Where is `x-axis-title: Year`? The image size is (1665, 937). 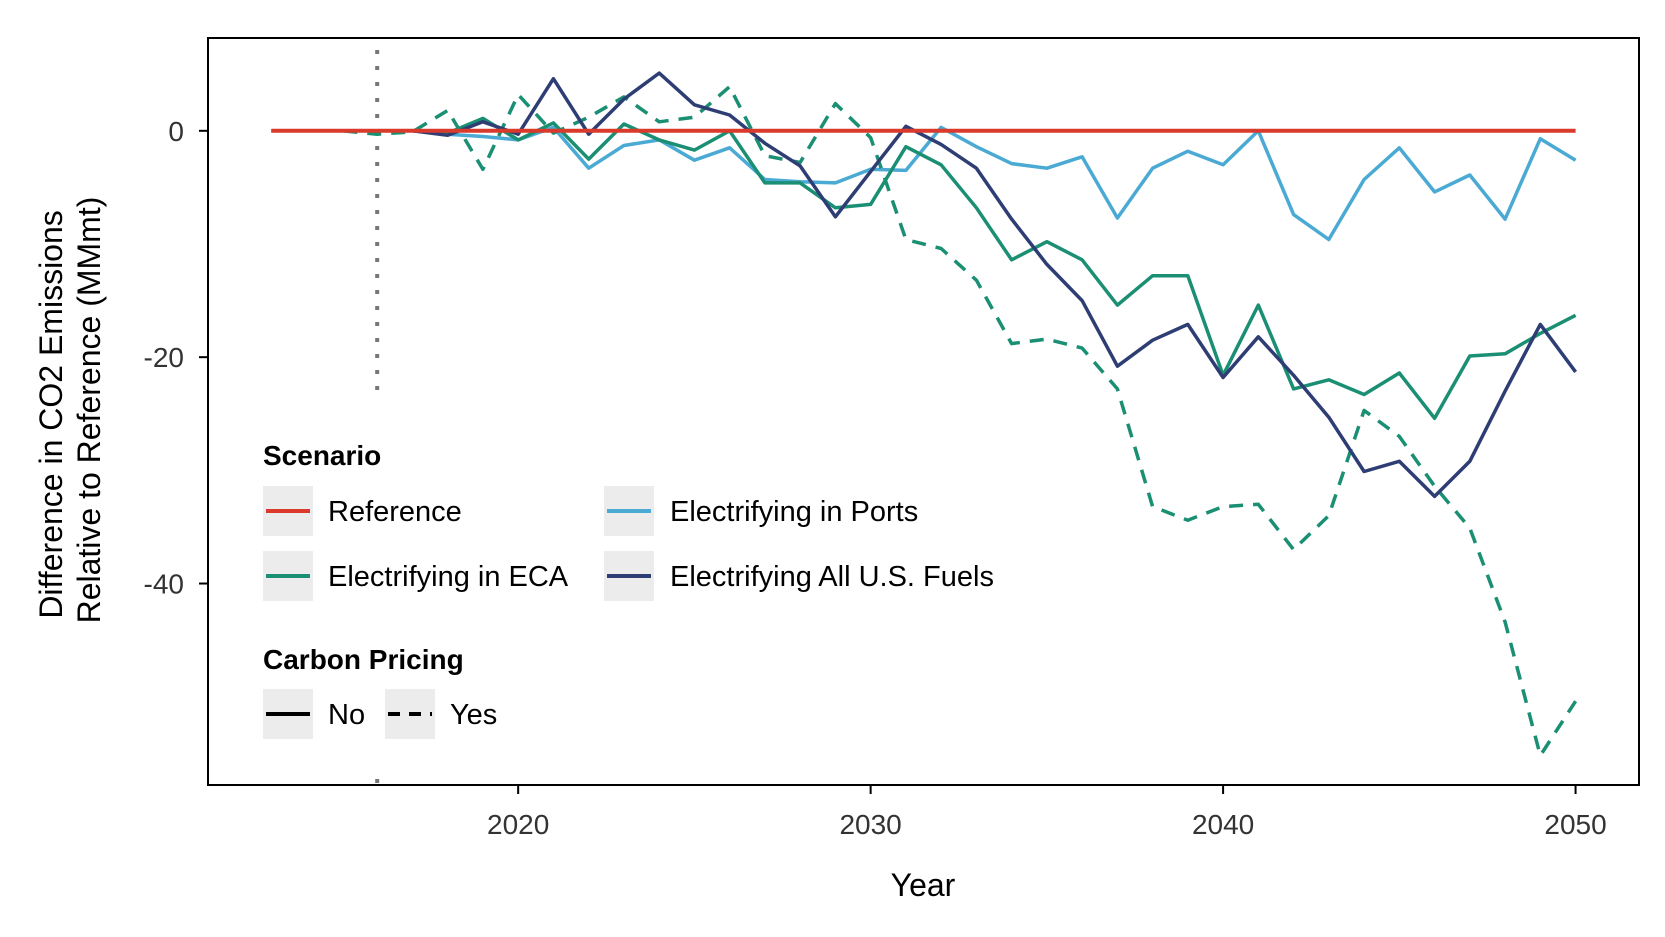
x-axis-title: Year is located at coordinates (923, 885).